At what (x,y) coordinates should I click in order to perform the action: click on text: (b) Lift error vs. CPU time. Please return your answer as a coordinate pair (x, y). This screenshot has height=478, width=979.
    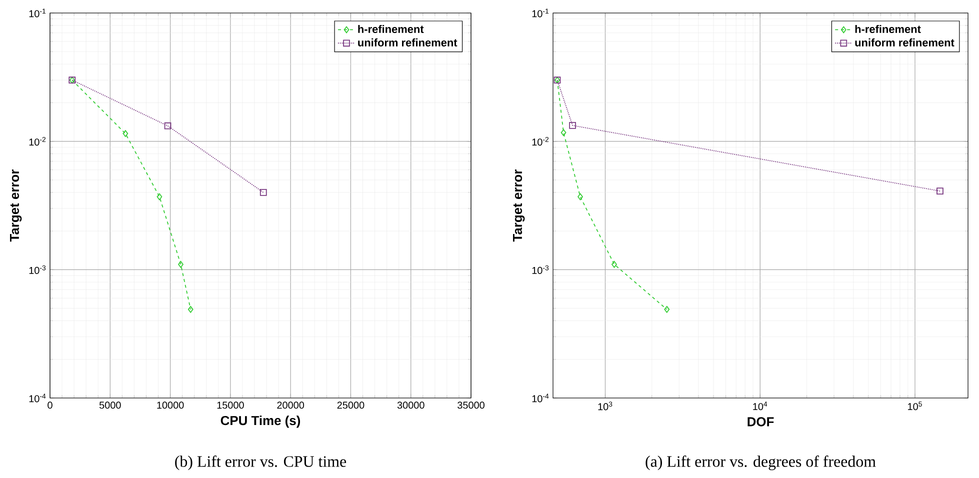
    Looking at the image, I should click on (260, 463).